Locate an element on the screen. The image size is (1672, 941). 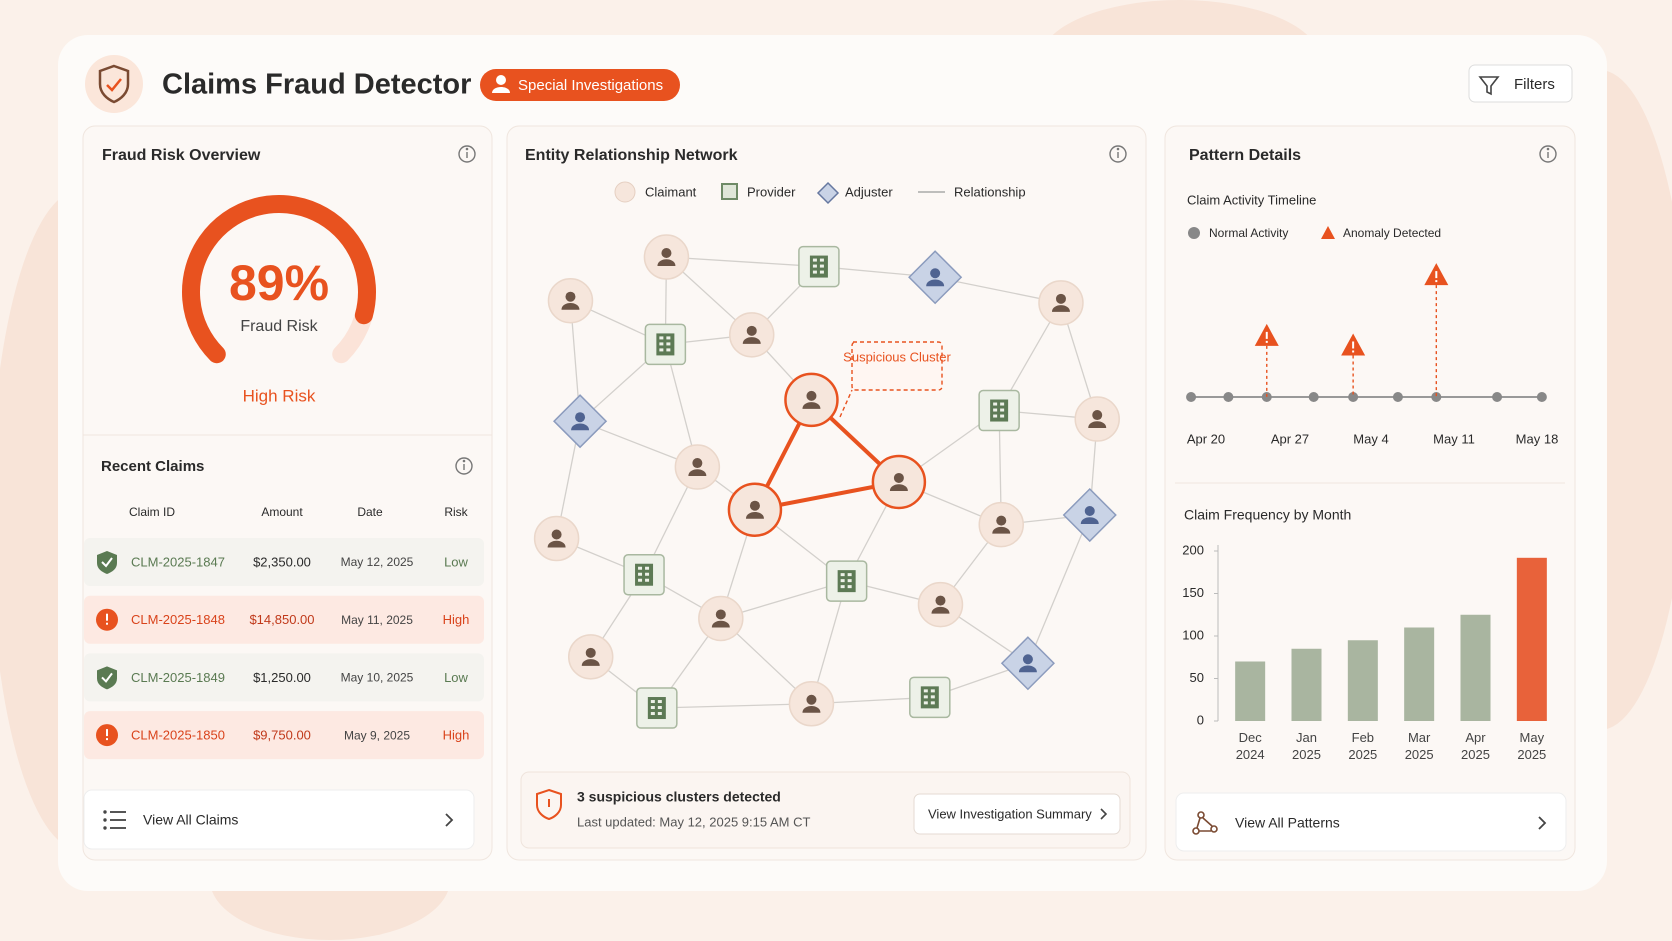
legend-text: Adjuster is located at coordinates (869, 191).